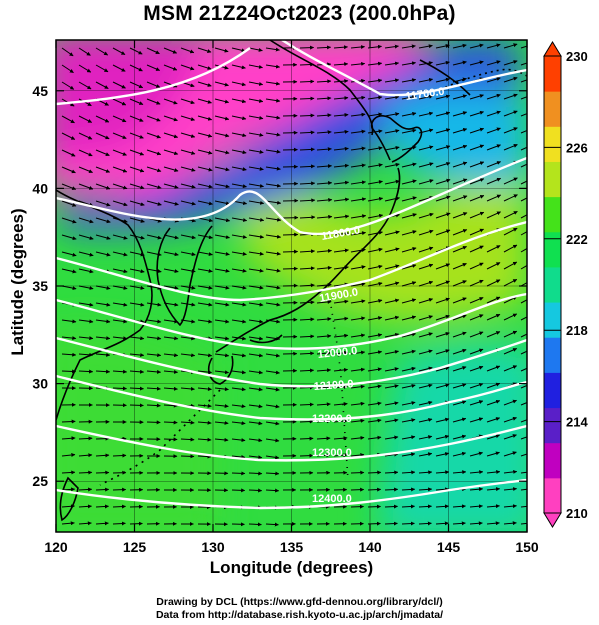  Describe the element at coordinates (577, 147) in the screenshot. I see `colorbar-tick-label: 226` at that location.